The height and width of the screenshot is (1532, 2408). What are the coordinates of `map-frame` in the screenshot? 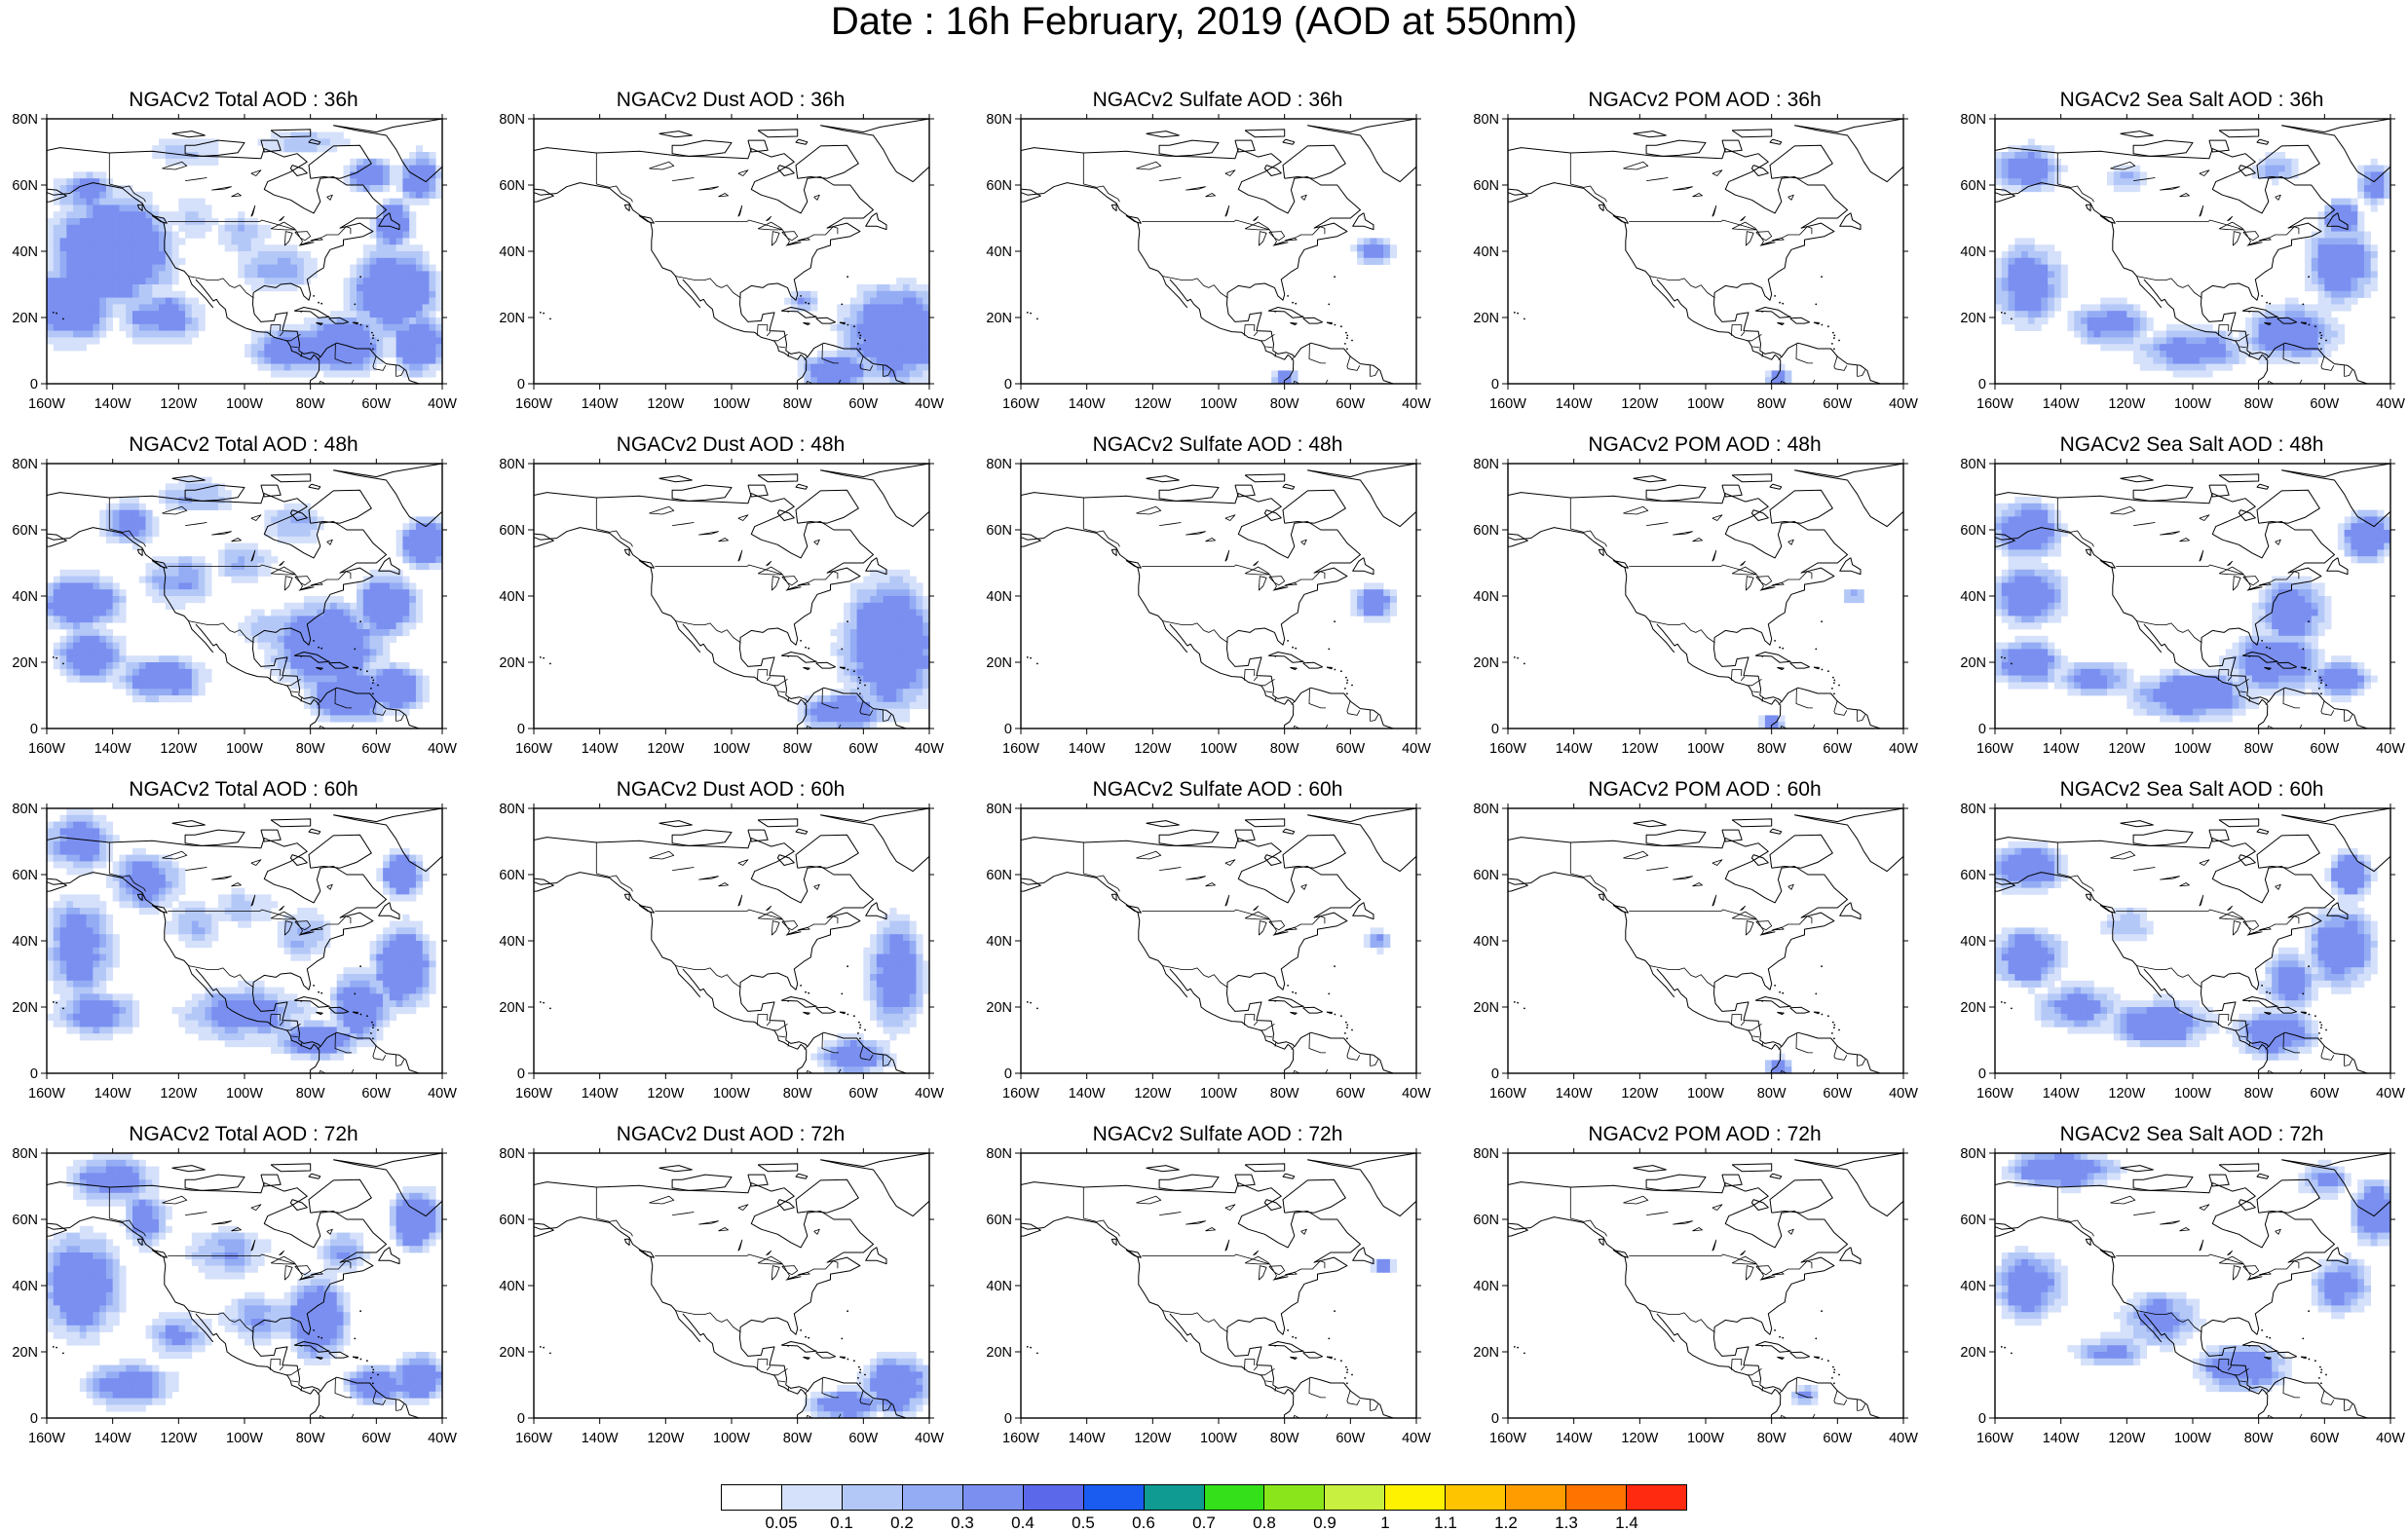 It's located at (1705, 252).